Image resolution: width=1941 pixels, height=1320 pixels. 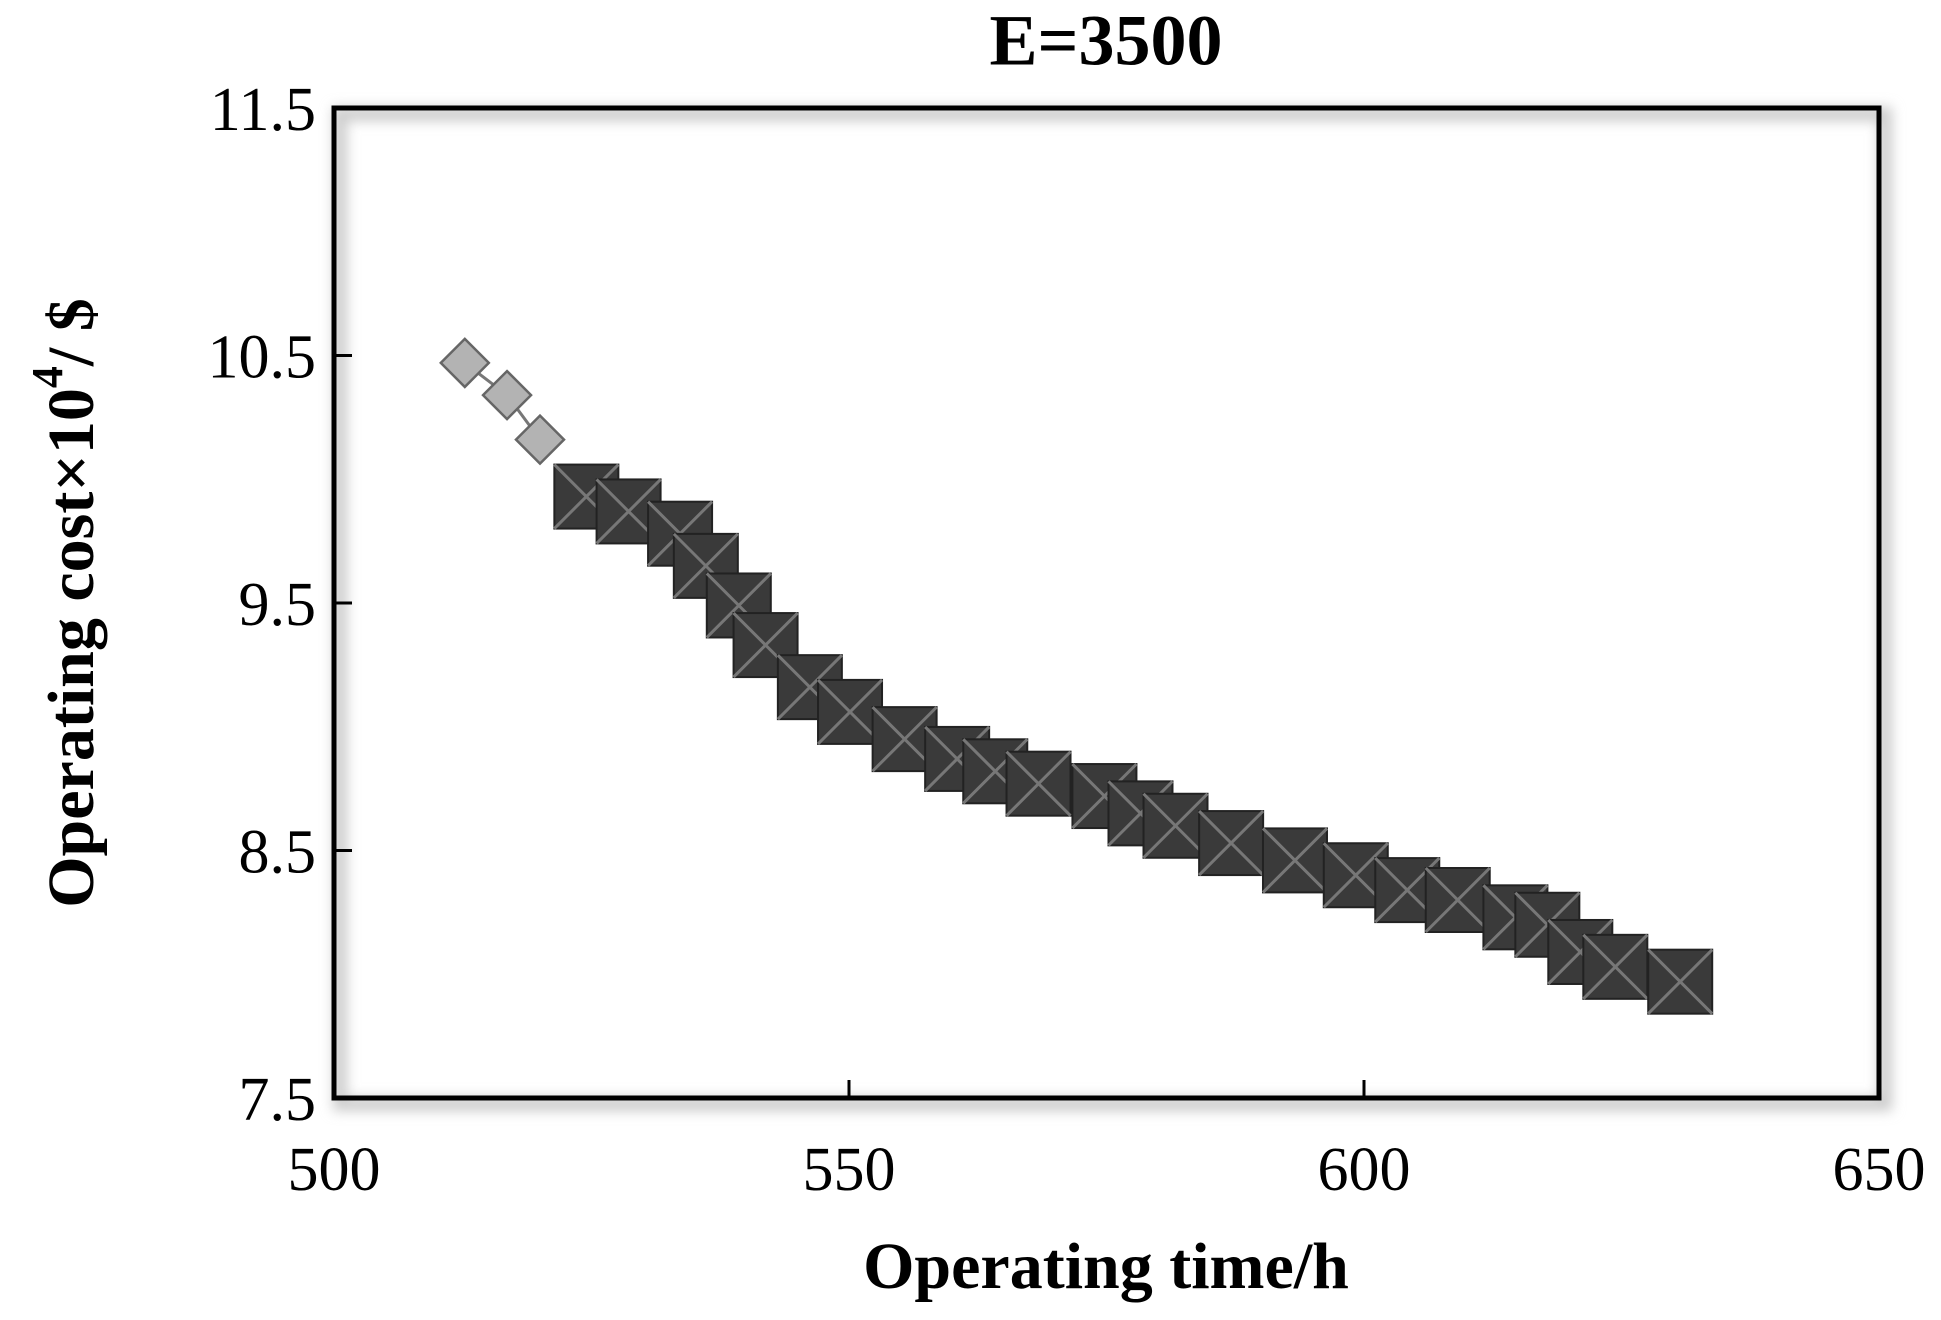 I want to click on x-tick-label: 650, so click(x=1879, y=1170).